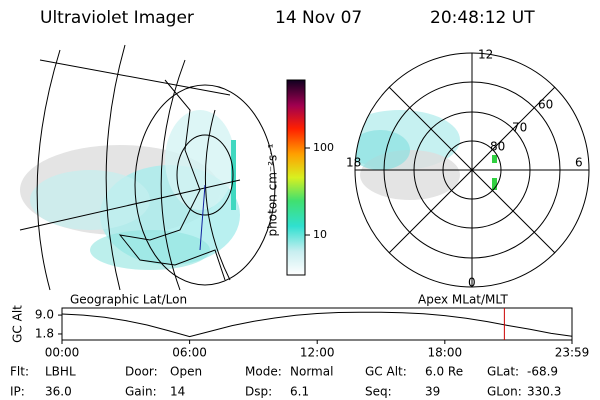 This screenshot has height=400, width=600. Describe the element at coordinates (17, 392) in the screenshot. I see `field-label: IP:` at that location.